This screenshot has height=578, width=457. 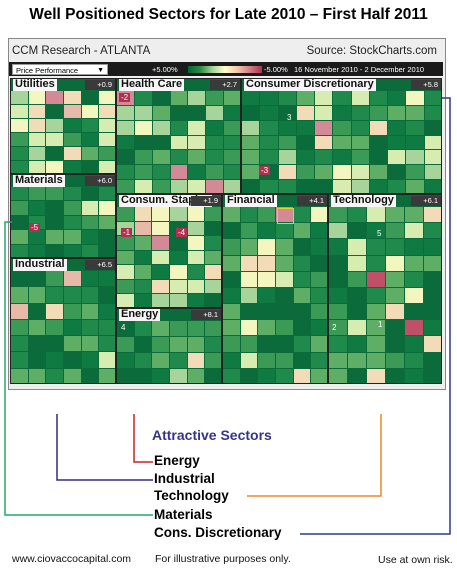 What do you see at coordinates (63, 216) in the screenshot?
I see `sector-materials: Materials +6.0 -5` at bounding box center [63, 216].